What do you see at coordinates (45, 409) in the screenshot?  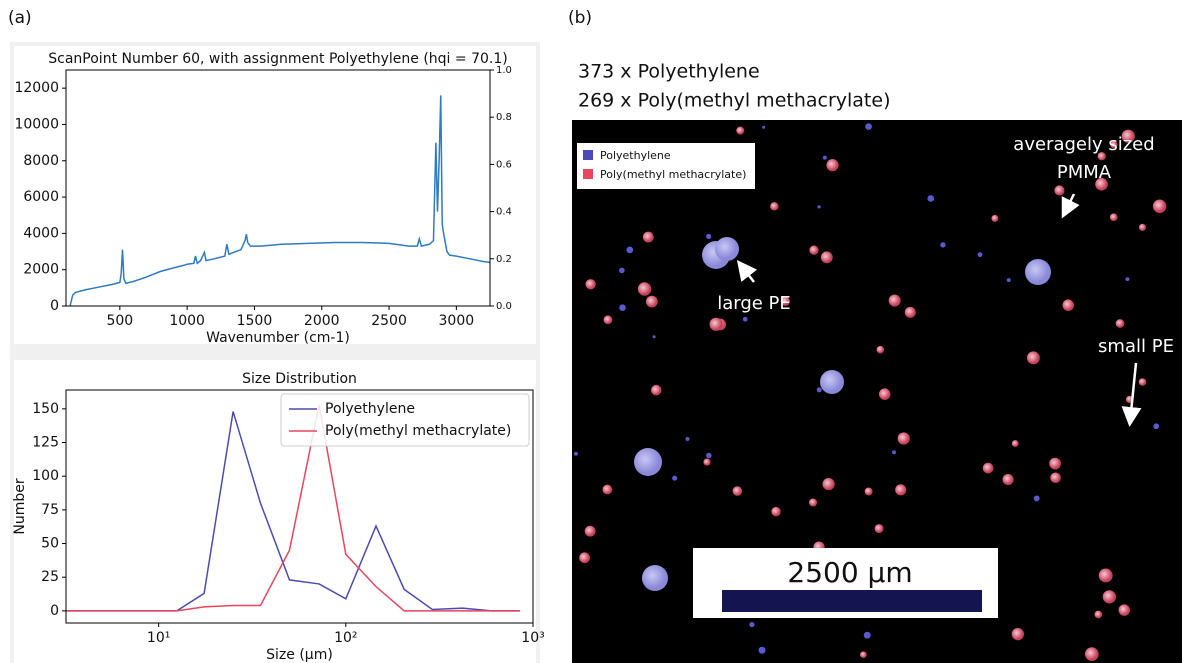 I see `y-tick-label: 150` at bounding box center [45, 409].